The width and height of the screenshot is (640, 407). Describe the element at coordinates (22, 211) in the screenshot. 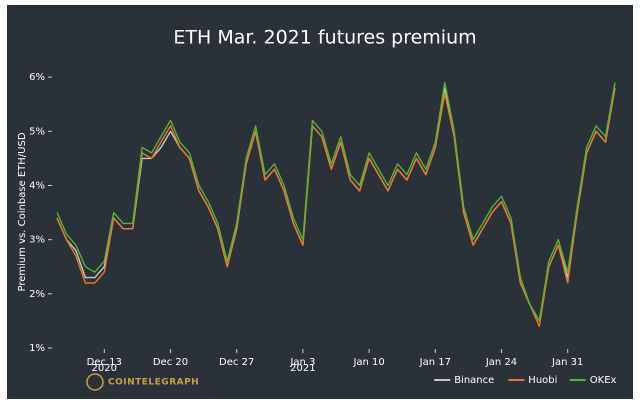

I see `y-axis-label: Premium vs. Coinbase ETH/USD` at that location.